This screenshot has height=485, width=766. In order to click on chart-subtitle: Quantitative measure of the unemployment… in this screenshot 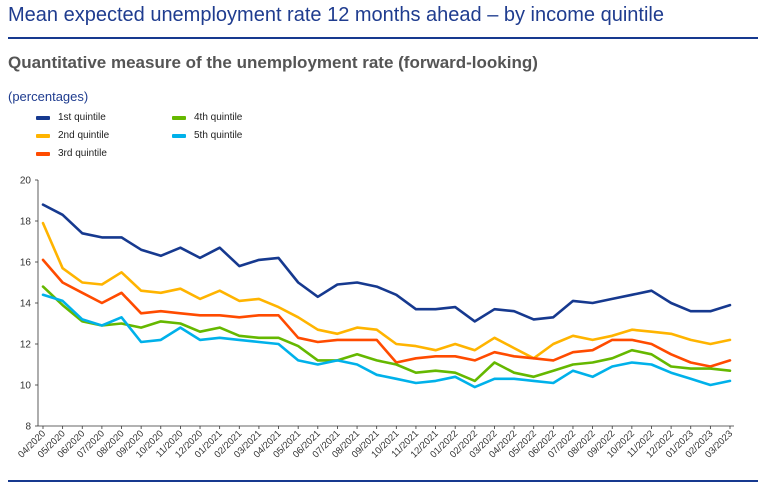, I will do `click(273, 62)`.